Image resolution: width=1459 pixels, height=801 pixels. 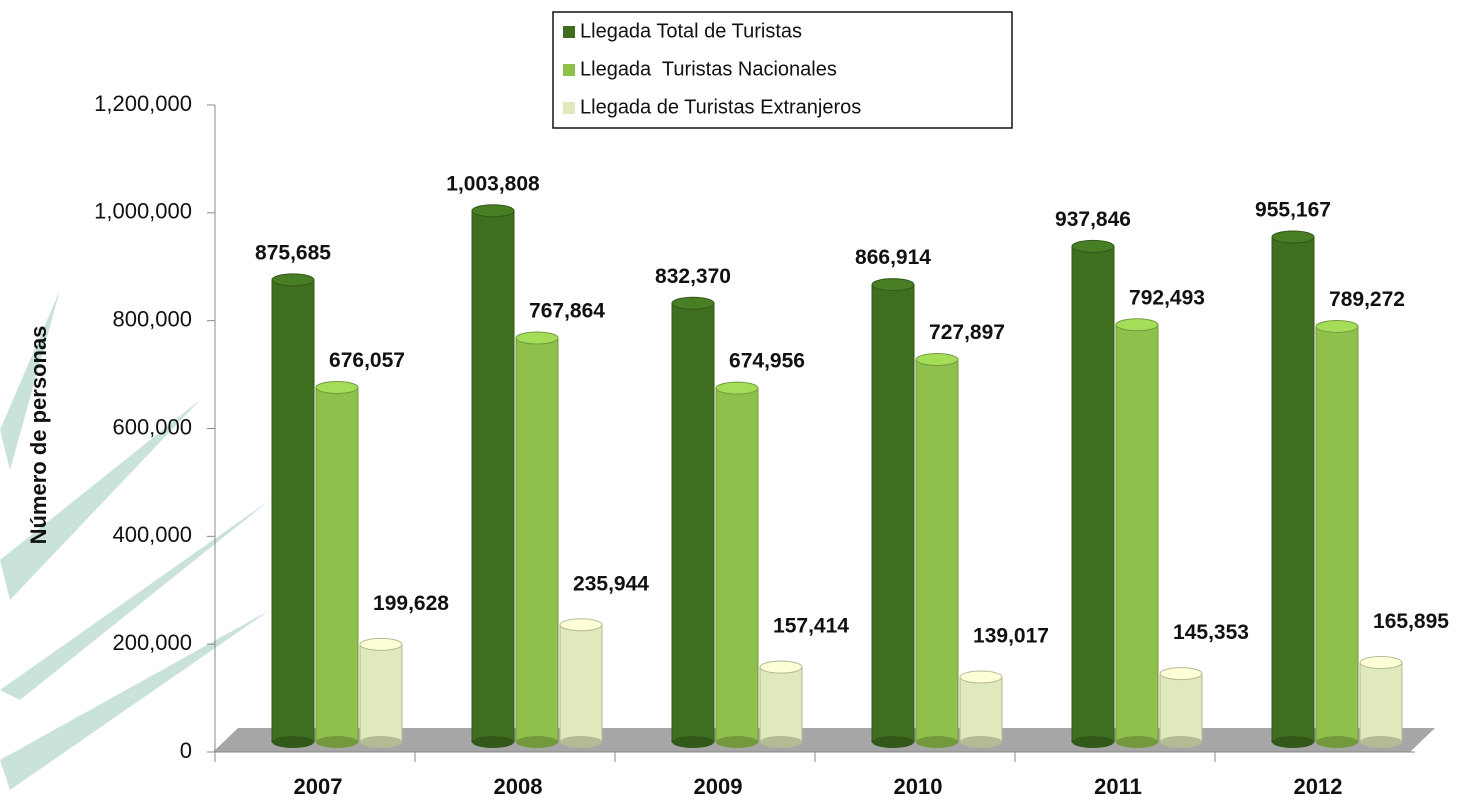 What do you see at coordinates (367, 360) in the screenshot?
I see `value-label: 676,057` at bounding box center [367, 360].